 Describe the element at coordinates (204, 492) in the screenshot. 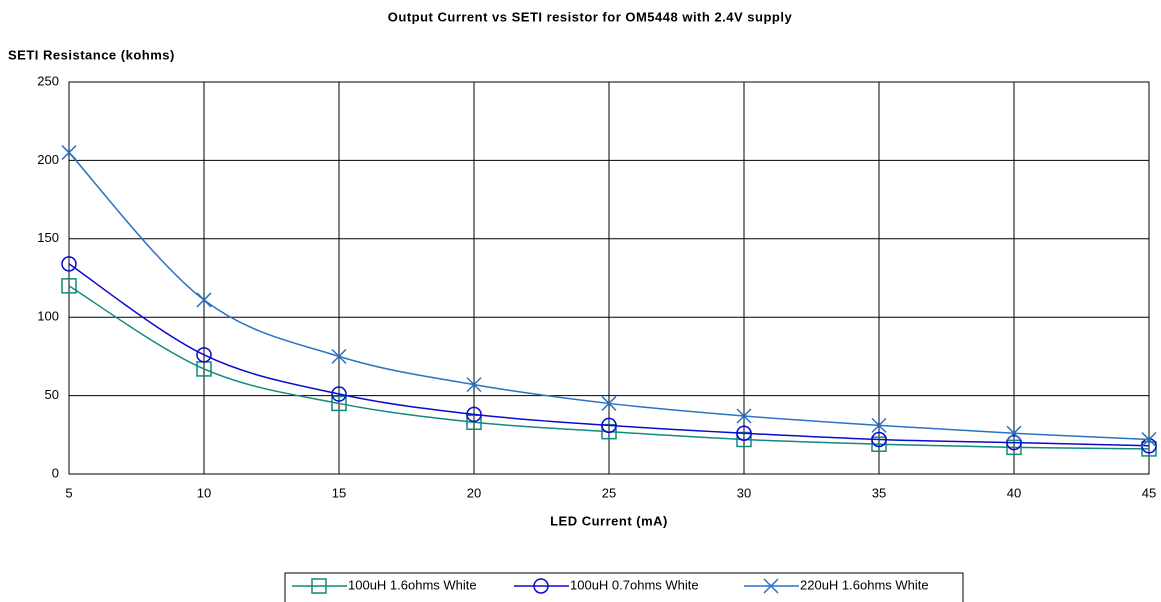

I see `x-tick-label: 10` at that location.